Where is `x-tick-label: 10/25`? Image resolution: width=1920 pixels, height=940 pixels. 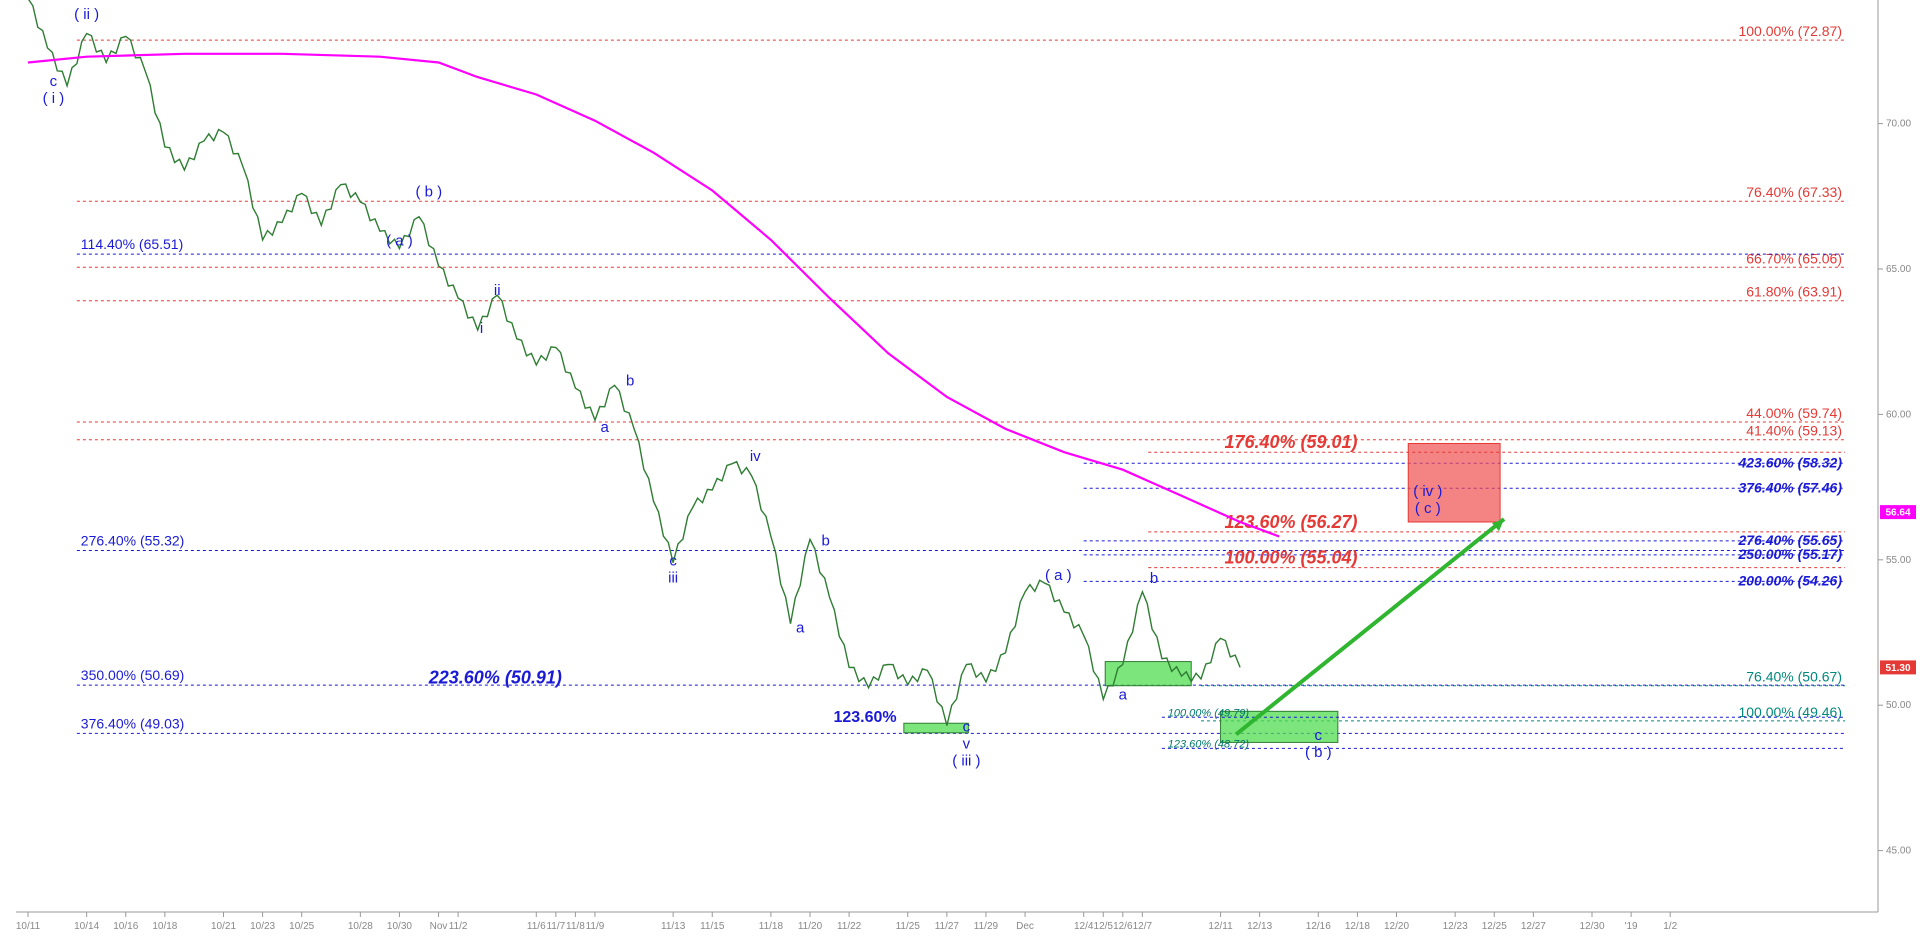 x-tick-label: 10/25 is located at coordinates (301, 926).